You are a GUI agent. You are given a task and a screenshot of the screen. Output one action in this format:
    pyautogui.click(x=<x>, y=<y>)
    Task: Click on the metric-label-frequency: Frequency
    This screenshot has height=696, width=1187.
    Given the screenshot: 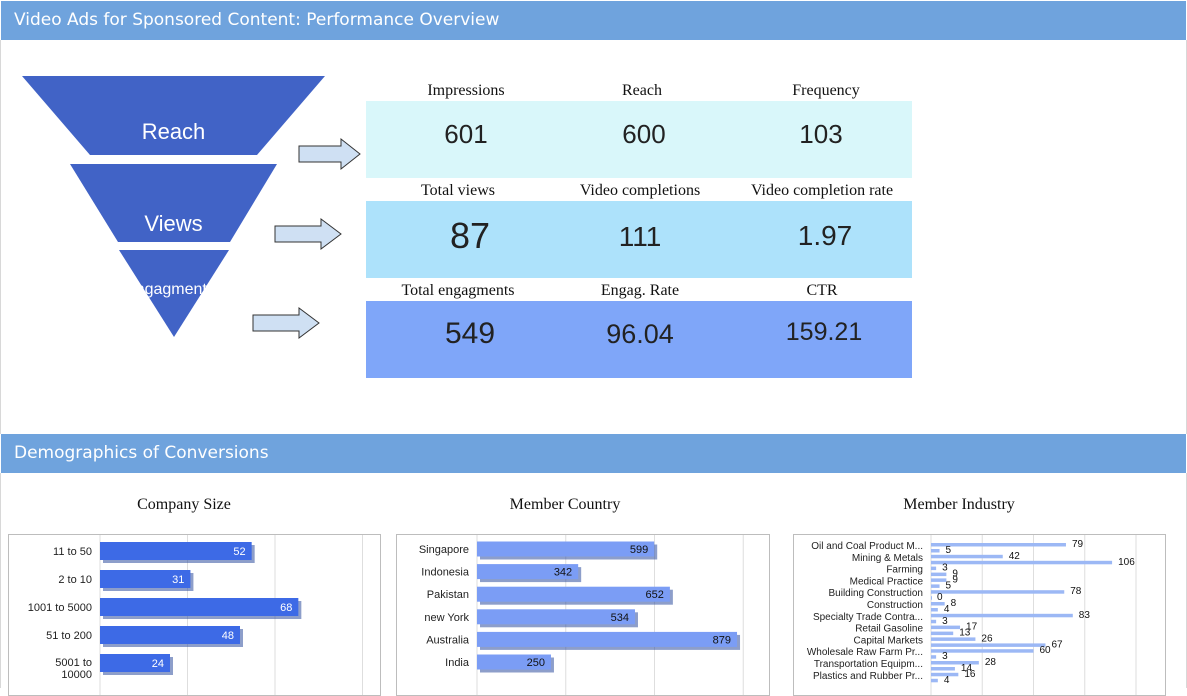 What is the action you would take?
    pyautogui.click(x=826, y=90)
    